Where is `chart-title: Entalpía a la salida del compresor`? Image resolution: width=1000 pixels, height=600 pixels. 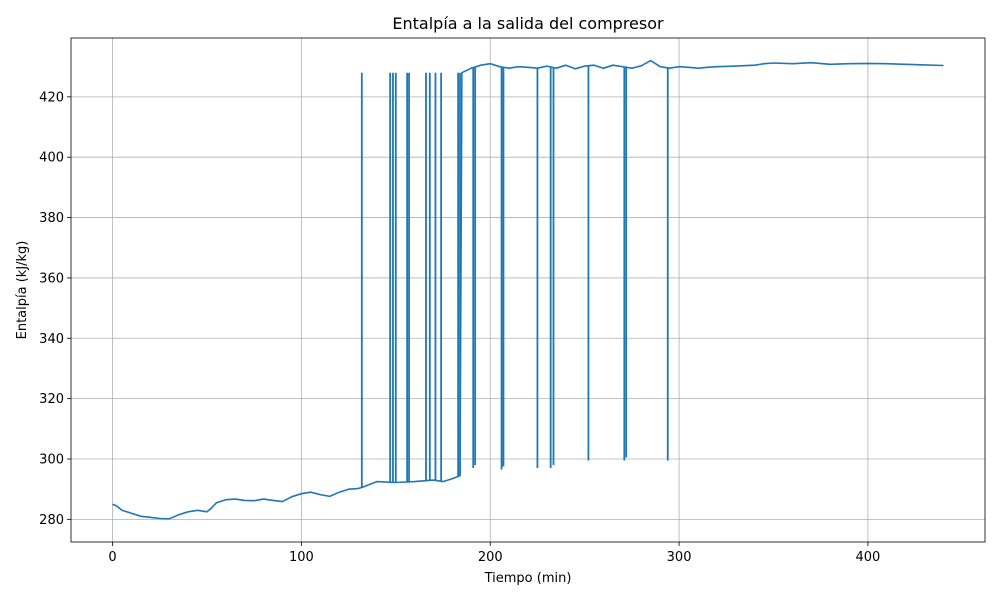 chart-title: Entalpía a la salida del compresor is located at coordinates (528, 23).